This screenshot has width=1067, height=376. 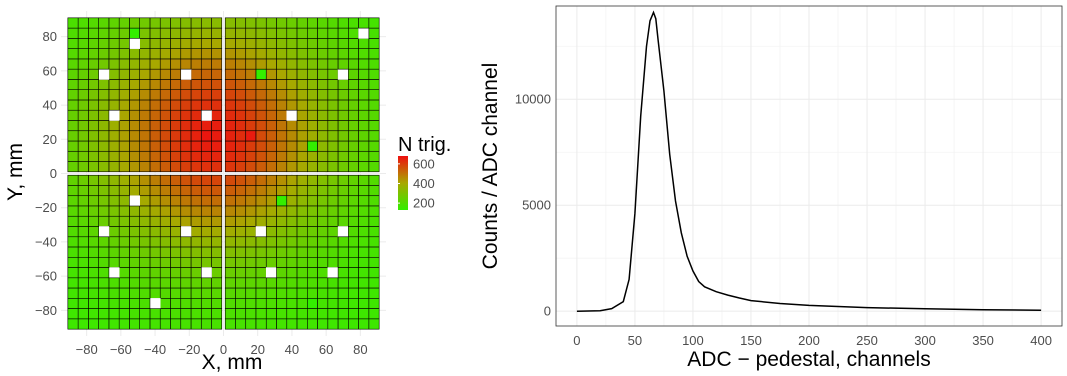 What do you see at coordinates (424, 183) in the screenshot?
I see `colorbar-tick-label: 400` at bounding box center [424, 183].